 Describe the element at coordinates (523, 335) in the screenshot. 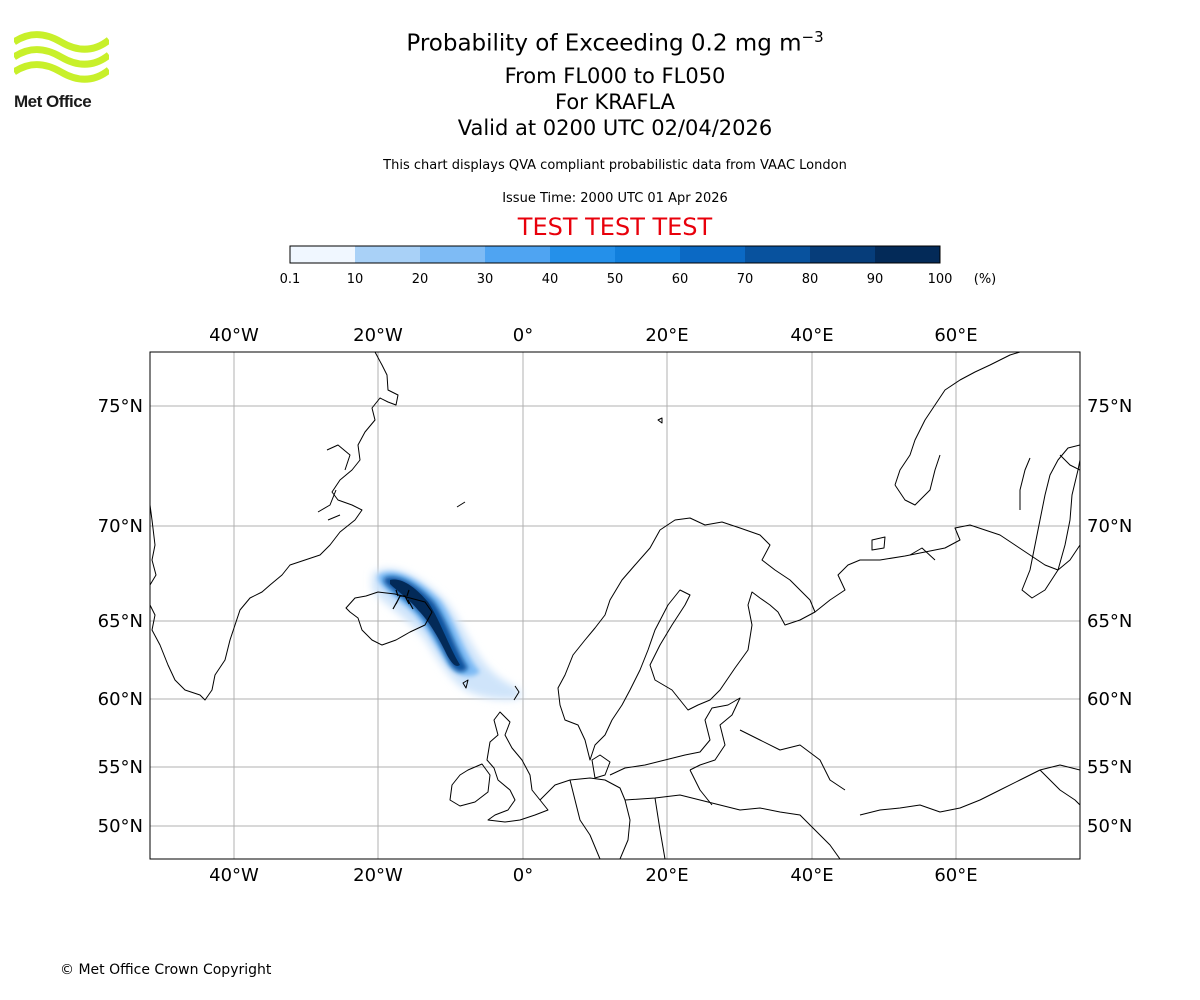

I see `lon-label-top: 0°` at that location.